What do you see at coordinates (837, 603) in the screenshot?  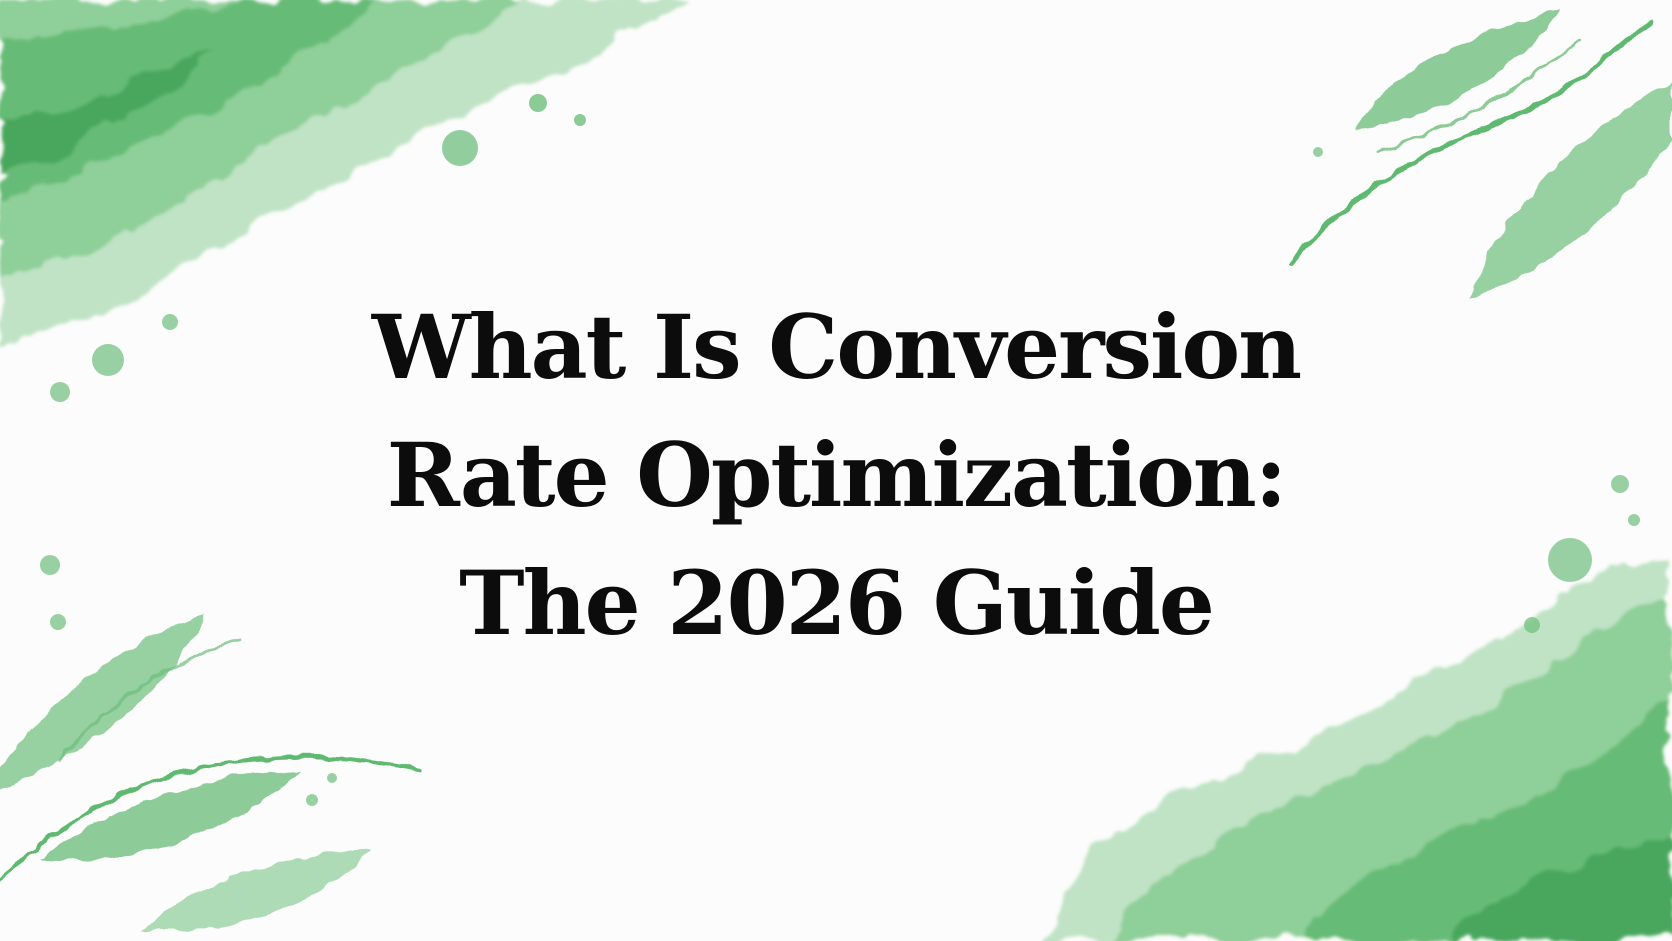 I see `title-line-3: The 2026 Guide` at bounding box center [837, 603].